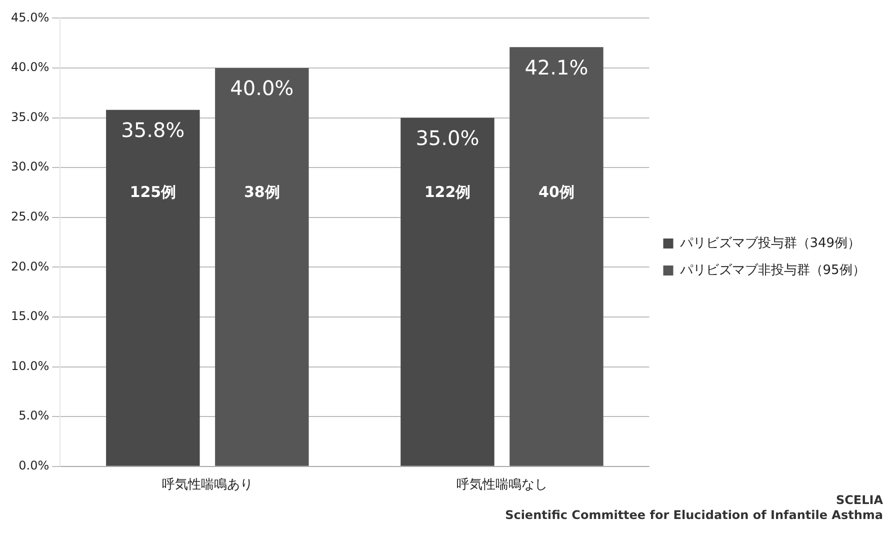  I want to click on y-tick-label: 0.0%, so click(34, 465).